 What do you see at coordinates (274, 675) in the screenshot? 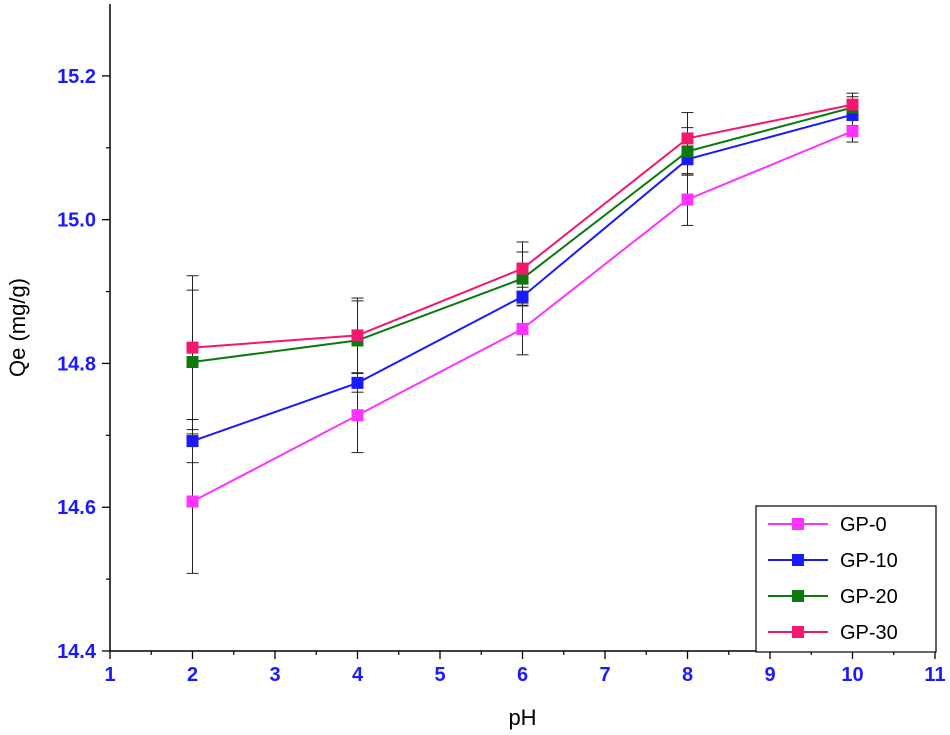
I see `x-tick-label: 3` at bounding box center [274, 675].